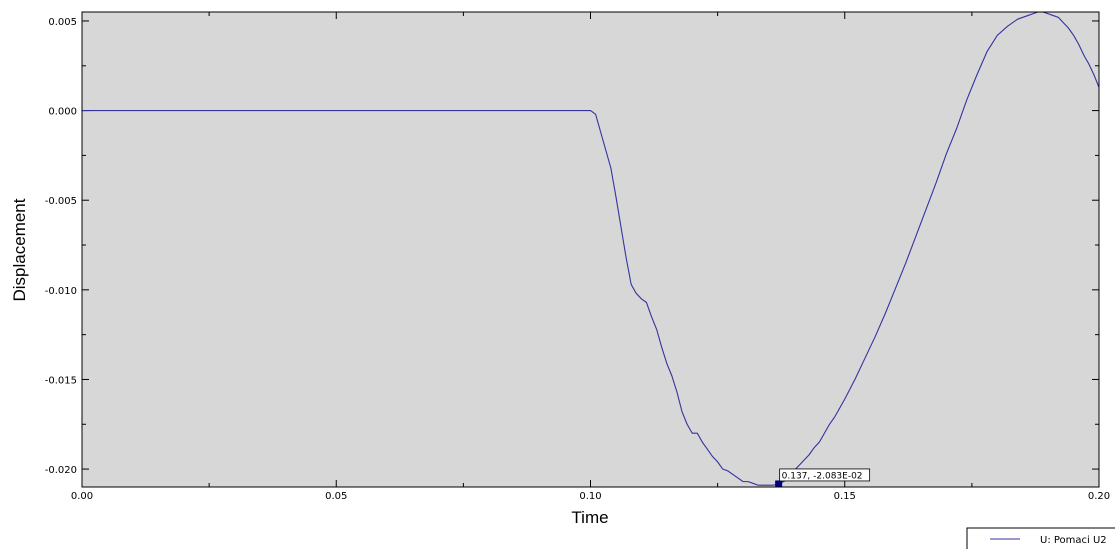 Image resolution: width=1115 pixels, height=553 pixels. Describe the element at coordinates (62, 22) in the screenshot. I see `y-tick-label: 0.005` at that location.